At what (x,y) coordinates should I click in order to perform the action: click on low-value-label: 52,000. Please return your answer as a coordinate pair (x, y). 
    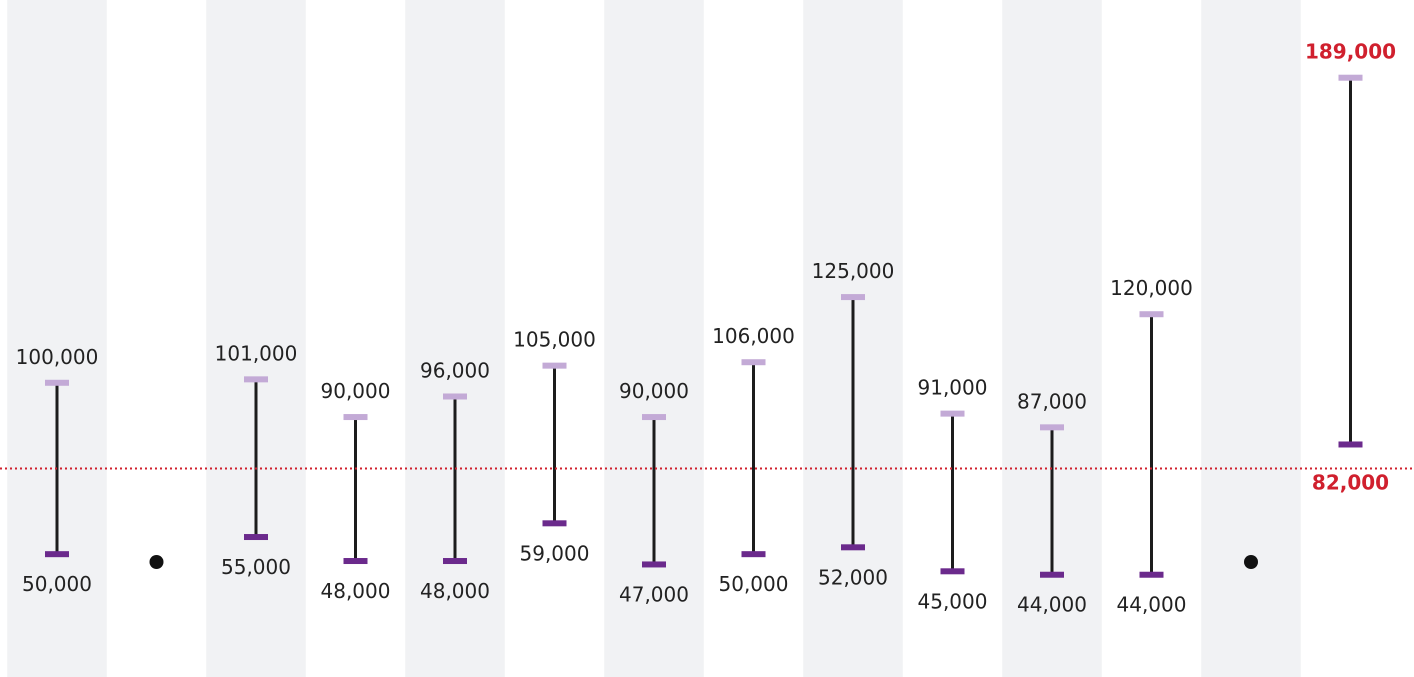
    Looking at the image, I should click on (853, 577).